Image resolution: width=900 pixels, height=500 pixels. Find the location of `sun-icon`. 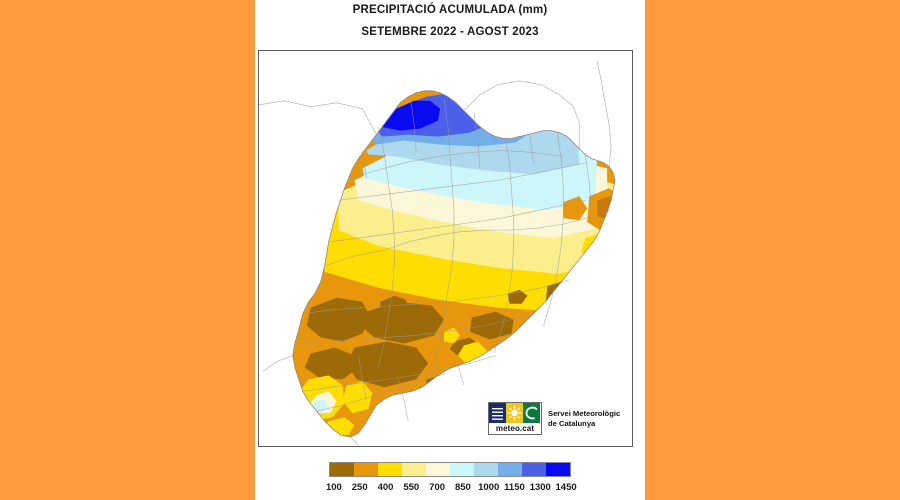

sun-icon is located at coordinates (514, 413).